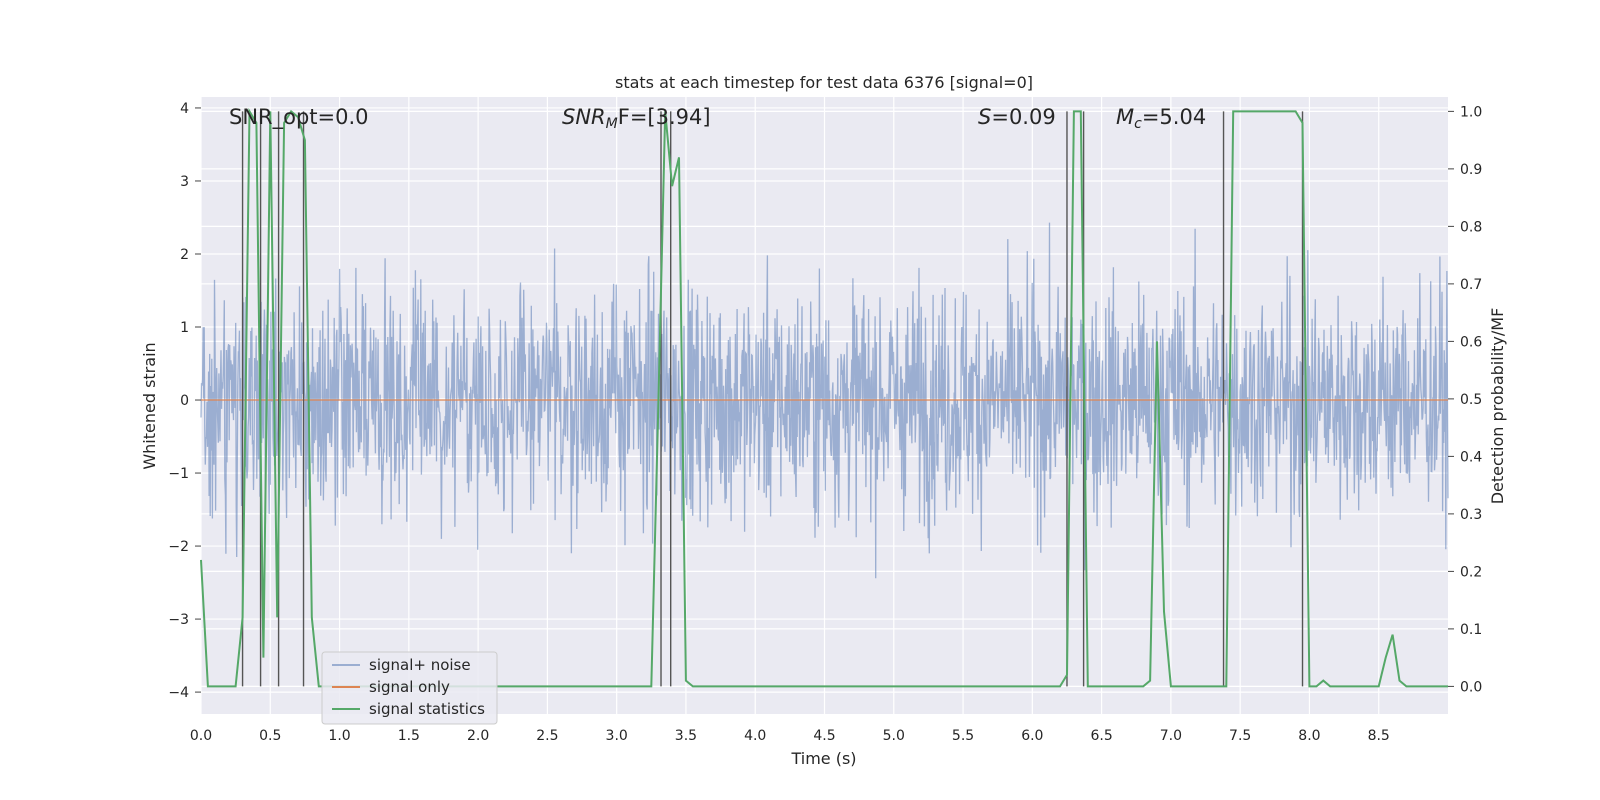 The image size is (1600, 800). What do you see at coordinates (178, 547) in the screenshot?
I see `y-tick-label: −2` at bounding box center [178, 547].